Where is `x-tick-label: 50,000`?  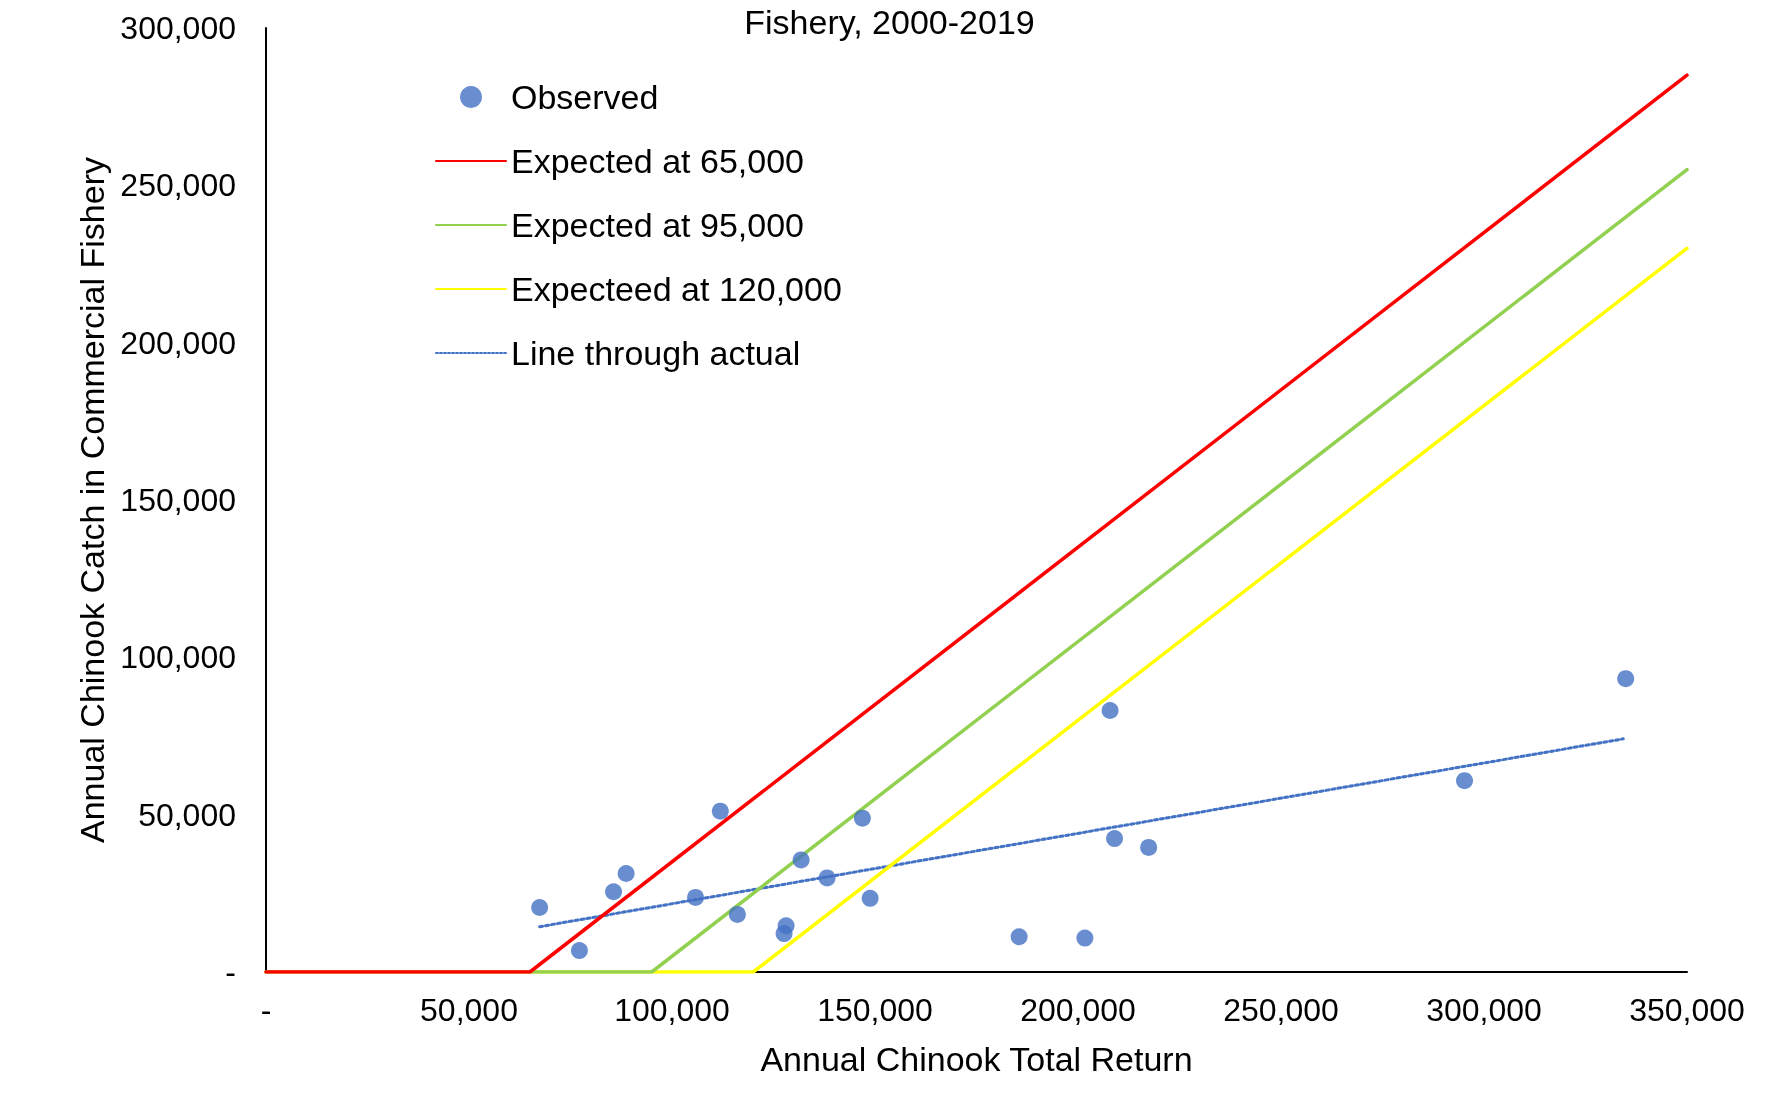
x-tick-label: 50,000 is located at coordinates (469, 1010).